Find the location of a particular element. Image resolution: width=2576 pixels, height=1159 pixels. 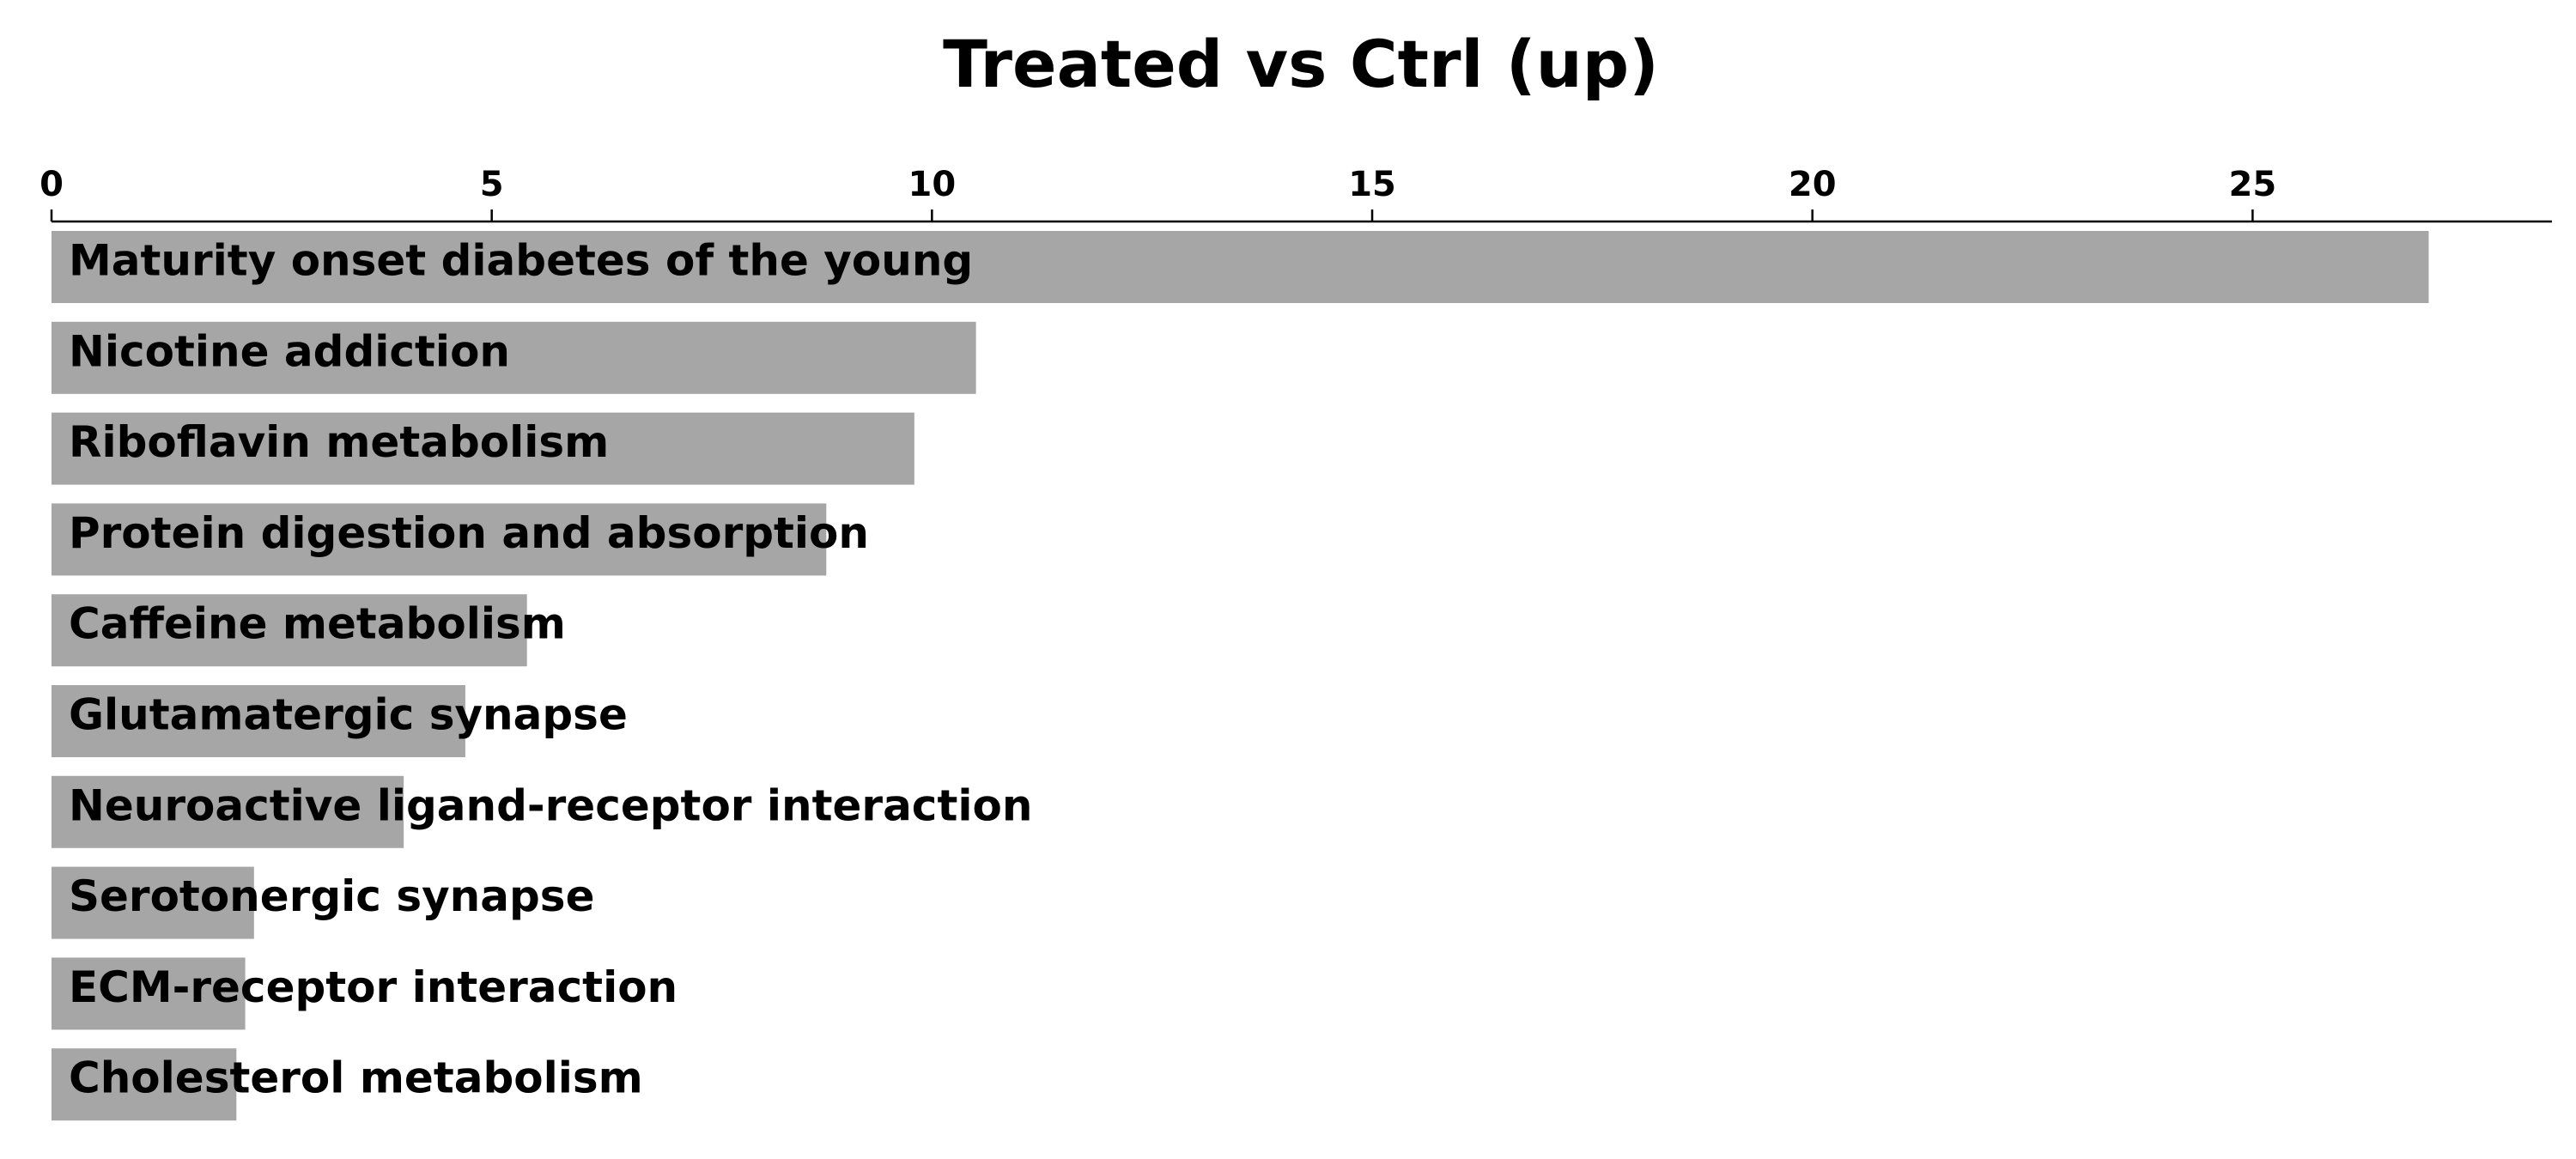

bar-category-label: Caffeine metabolism is located at coordinates (317, 624).